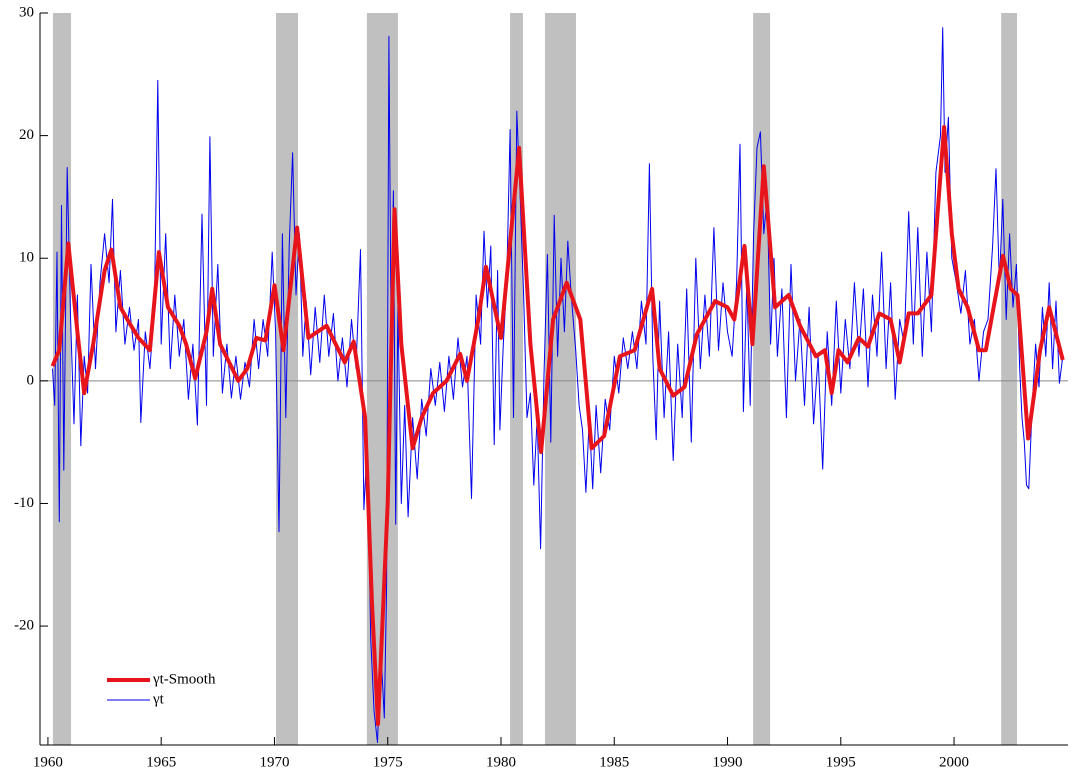 The image size is (1072, 778). Describe the element at coordinates (184, 679) in the screenshot. I see `legend-label: γt-Smooth` at that location.